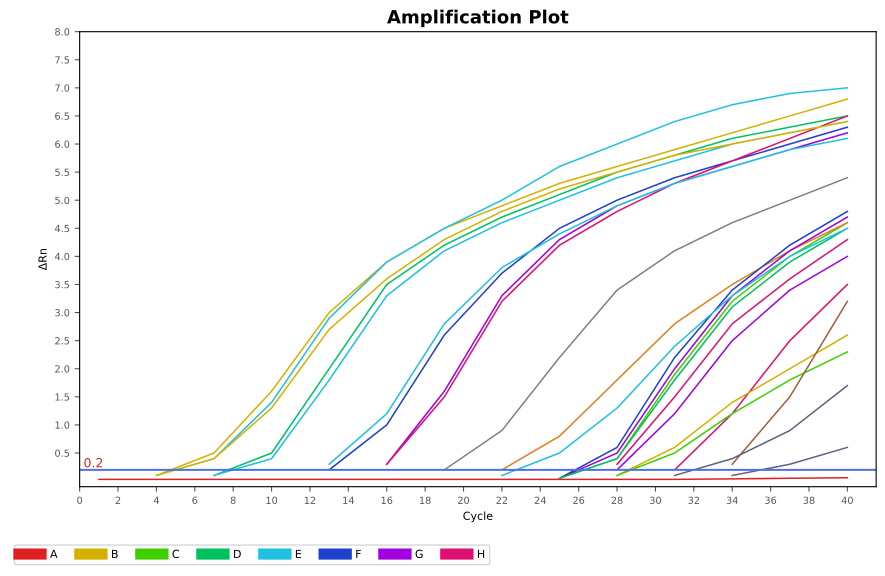  Describe the element at coordinates (62, 60) in the screenshot. I see `y-tick-label: 7.5` at that location.